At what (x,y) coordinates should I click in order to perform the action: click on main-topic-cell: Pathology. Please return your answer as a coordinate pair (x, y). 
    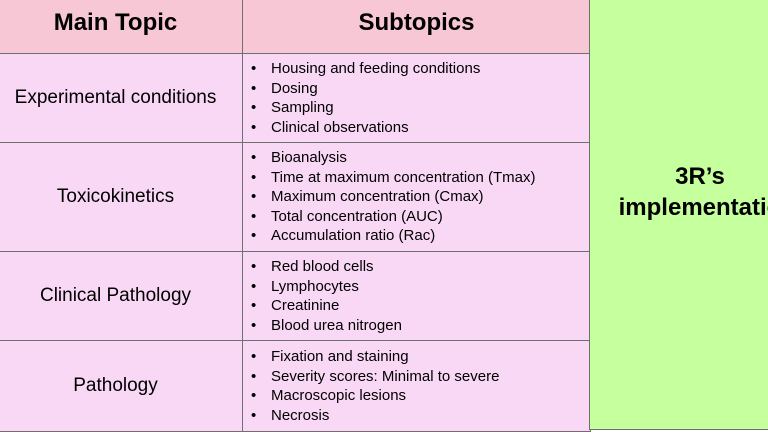
    Looking at the image, I should click on (121, 386).